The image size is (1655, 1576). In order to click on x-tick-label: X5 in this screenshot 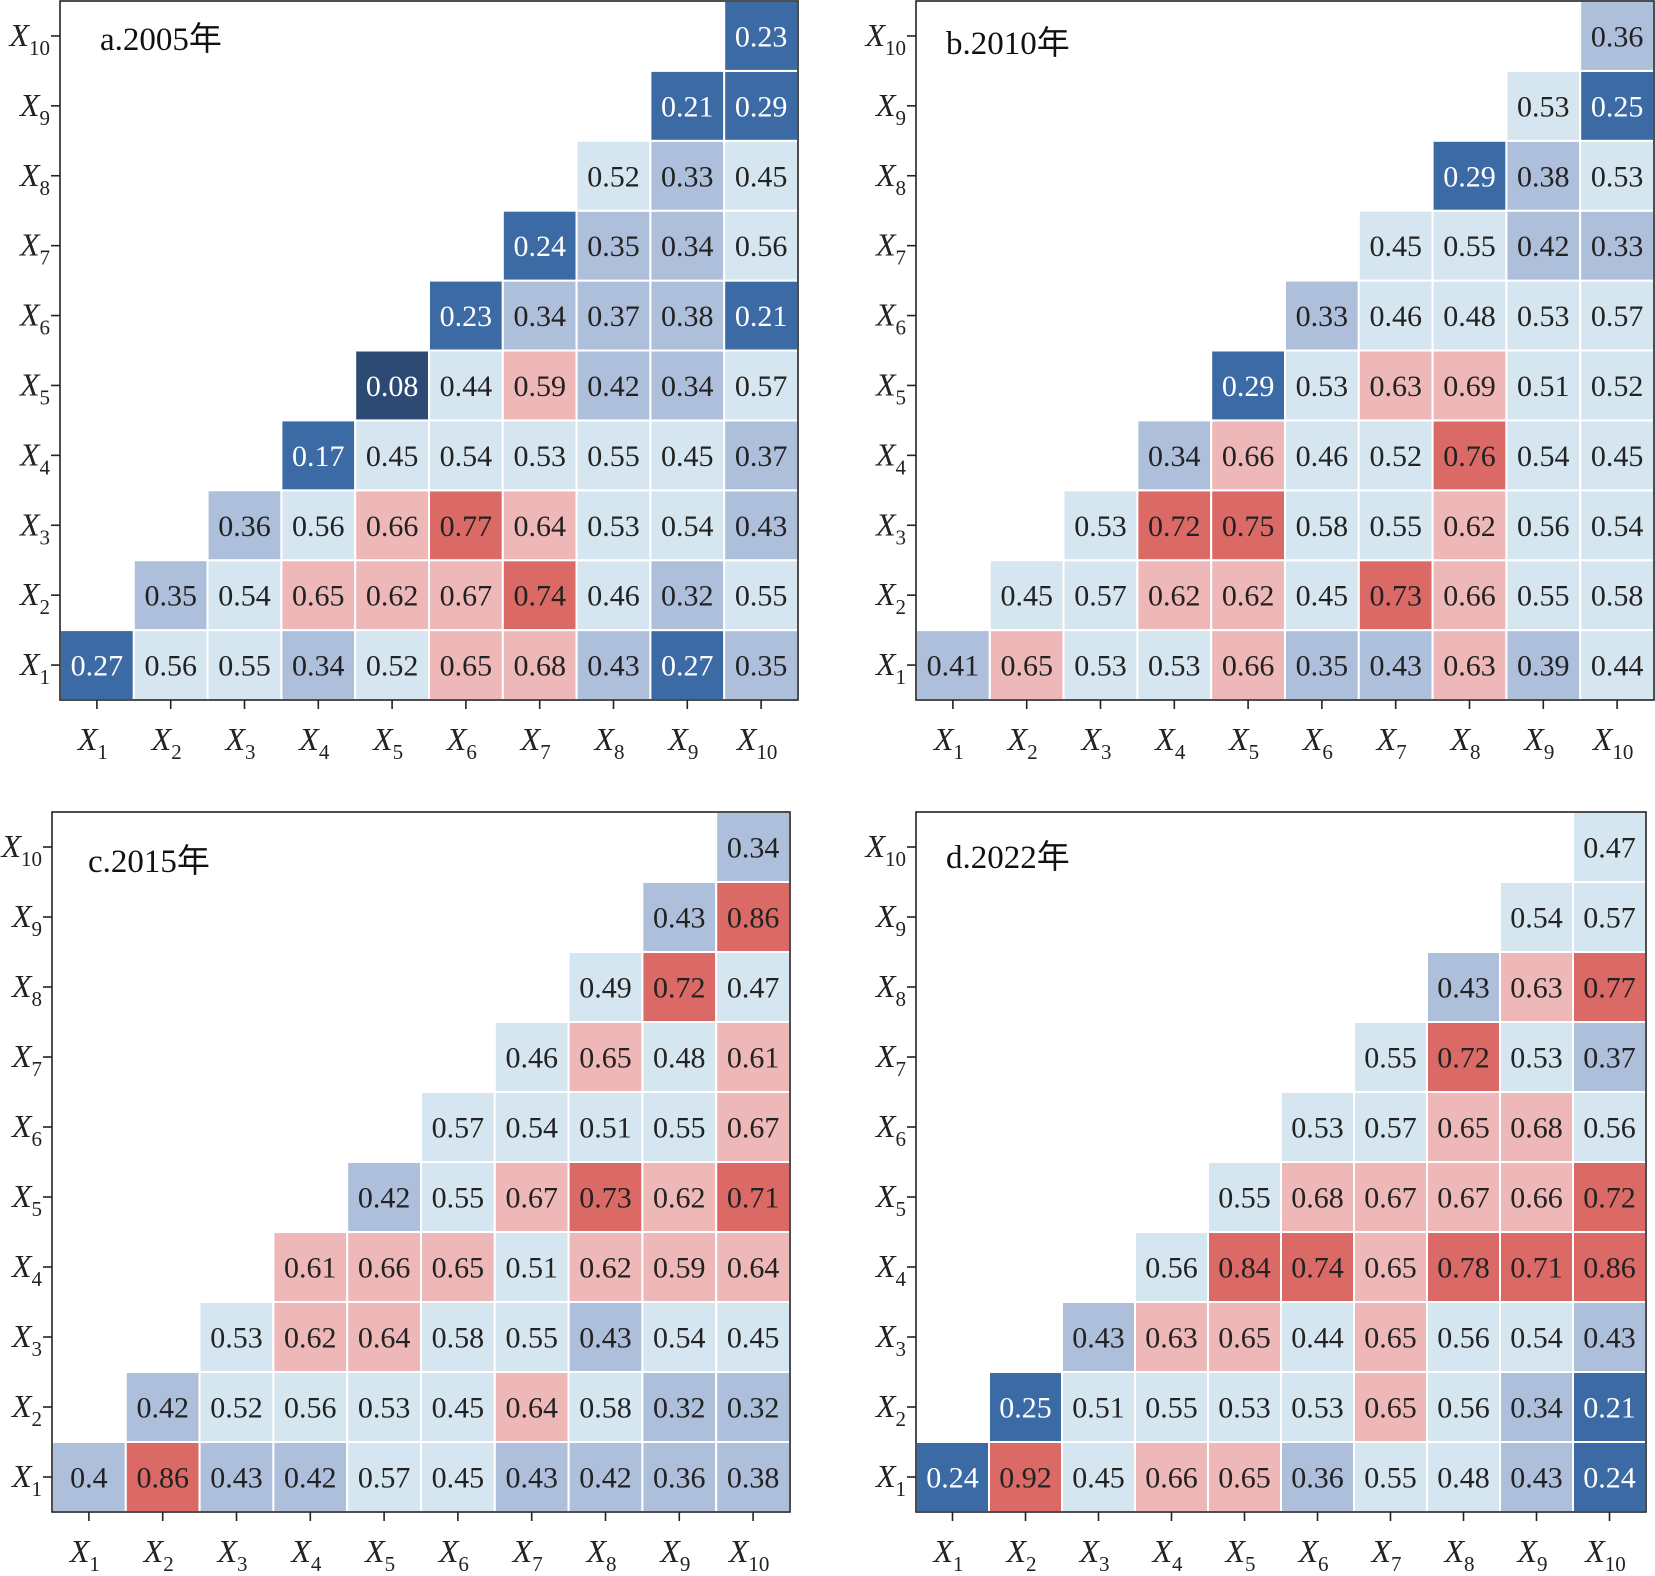, I will do `click(1243, 742)`.